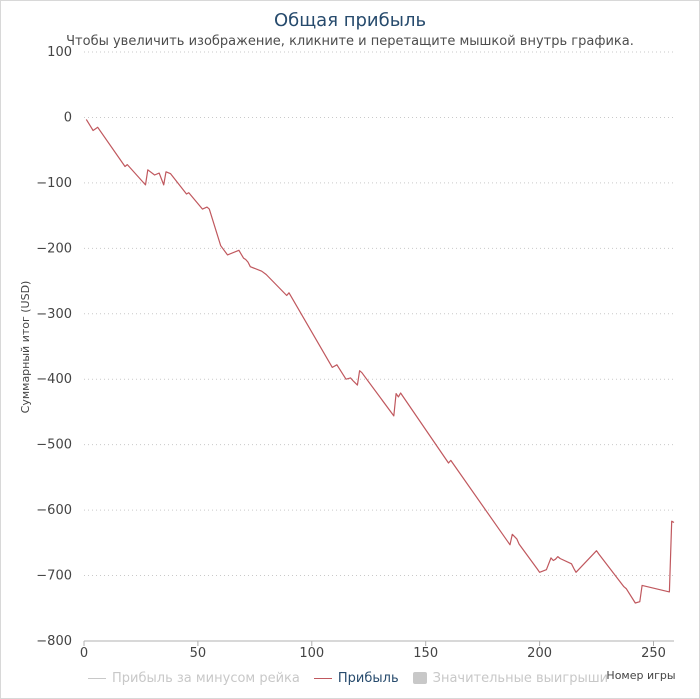 This screenshot has height=699, width=700. I want to click on y-axis-title: Суммарный итог (USD), so click(25, 347).